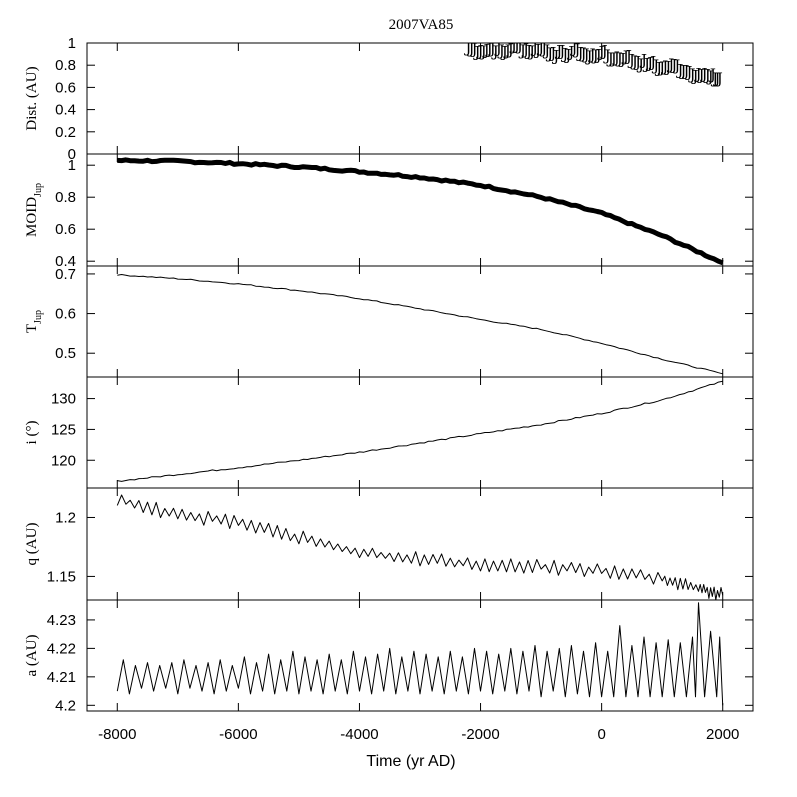 The image size is (797, 797). Describe the element at coordinates (410, 761) in the screenshot. I see `x-axis-label: Time (yr AD)` at that location.